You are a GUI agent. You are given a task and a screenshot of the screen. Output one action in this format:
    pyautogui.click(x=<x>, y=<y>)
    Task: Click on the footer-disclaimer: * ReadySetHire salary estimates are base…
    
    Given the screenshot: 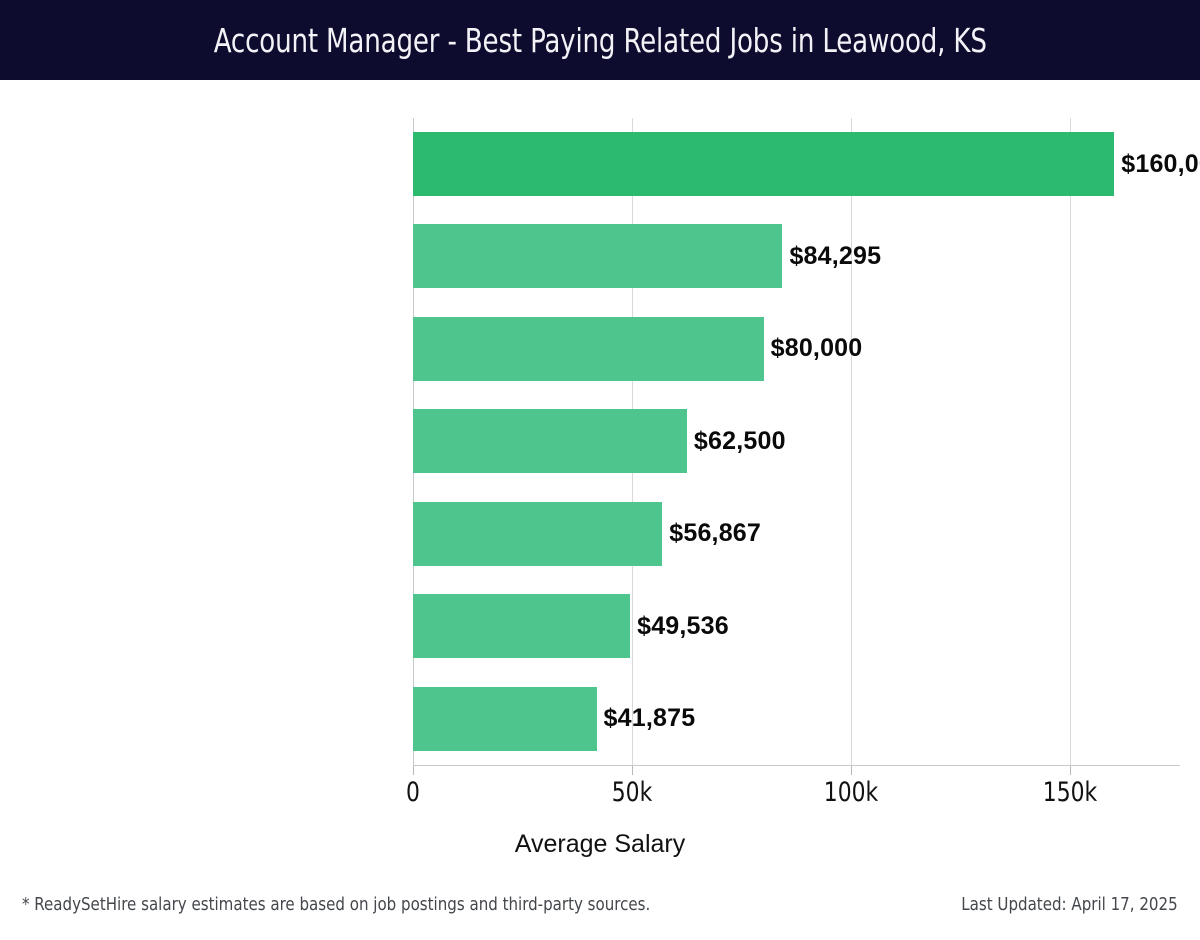 What is the action you would take?
    pyautogui.click(x=336, y=904)
    